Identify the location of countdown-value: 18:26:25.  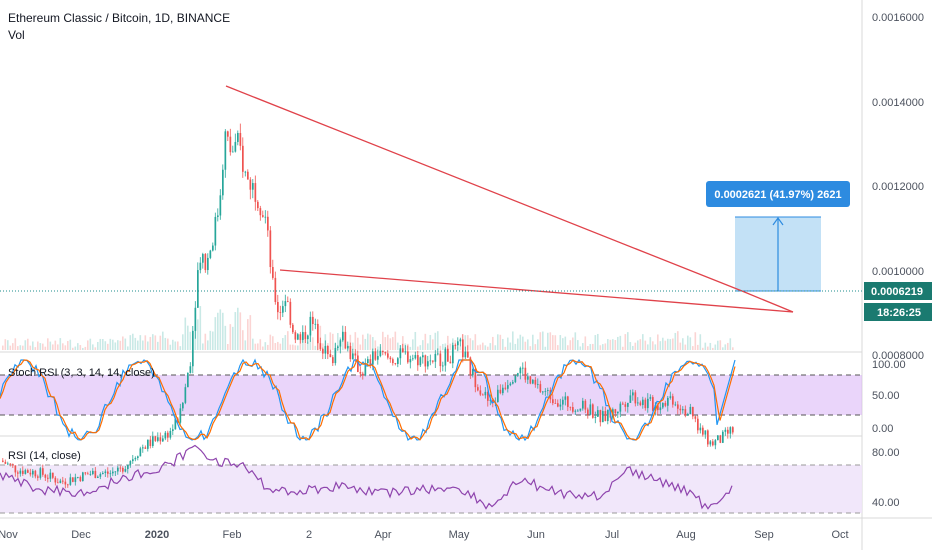
(899, 313).